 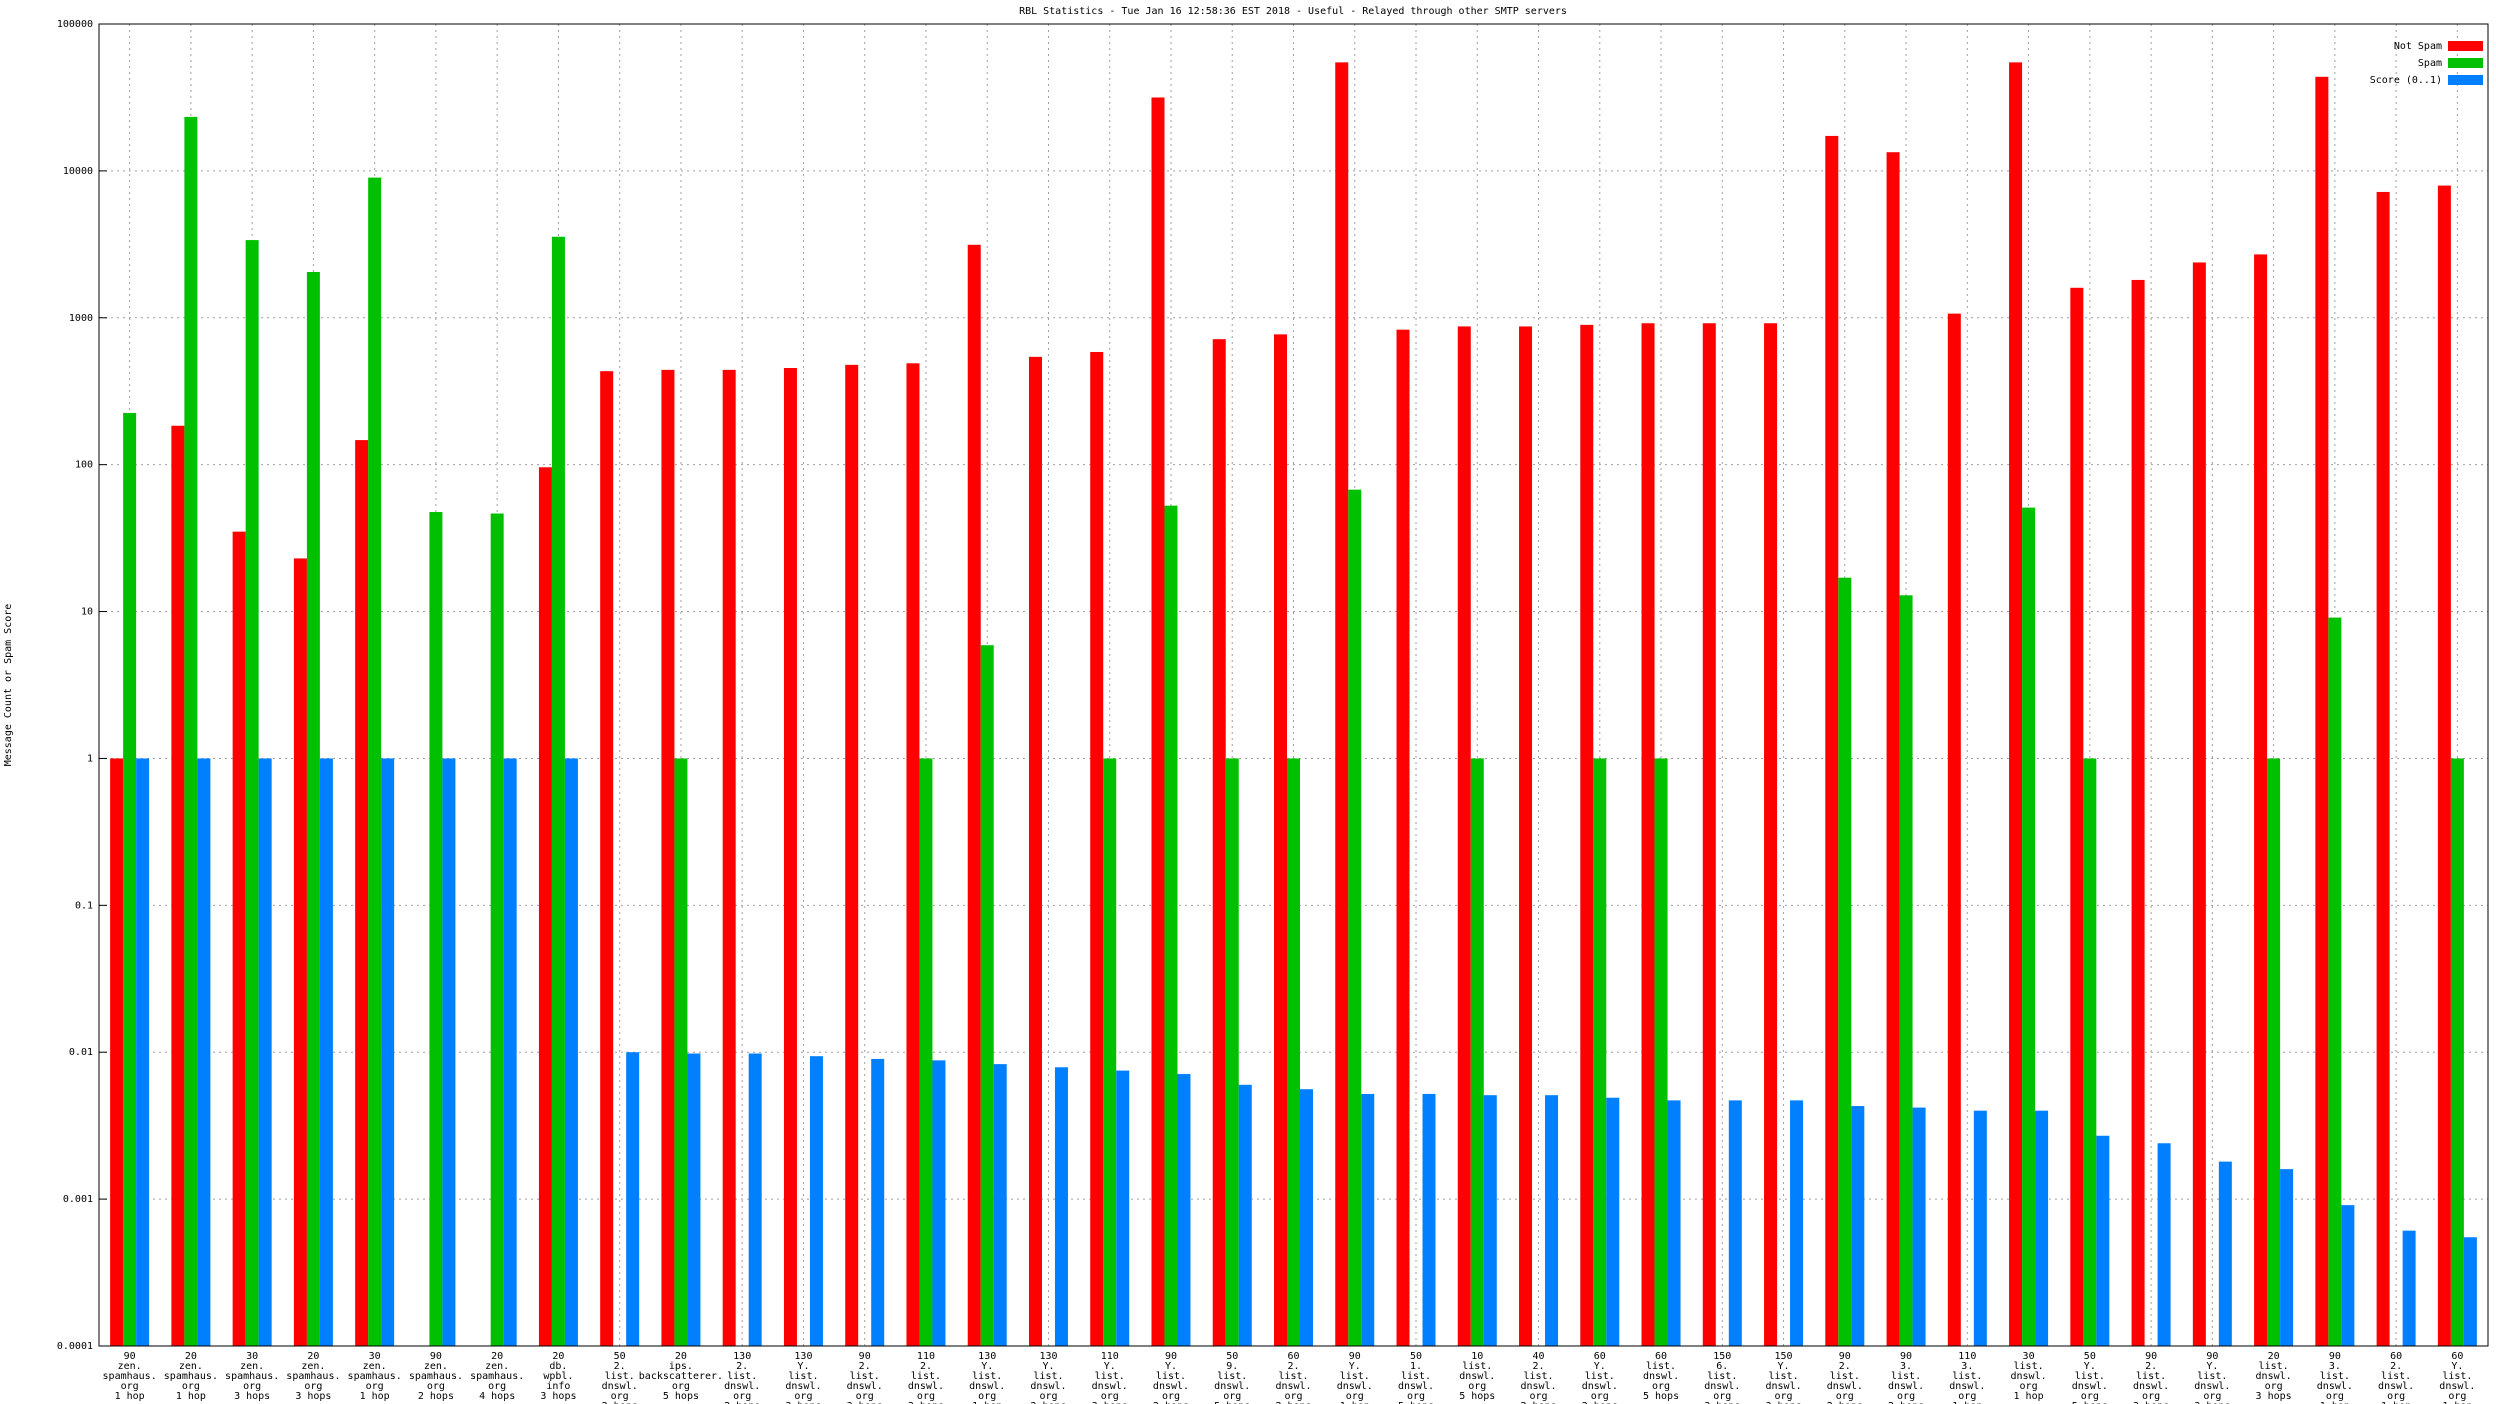 What do you see at coordinates (84, 905) in the screenshot?
I see `y-tick-label: 0.1` at bounding box center [84, 905].